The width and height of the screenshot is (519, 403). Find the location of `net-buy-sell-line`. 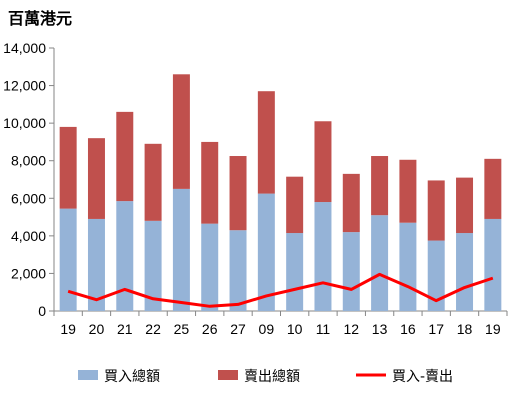

net-buy-sell-line is located at coordinates (280, 290).